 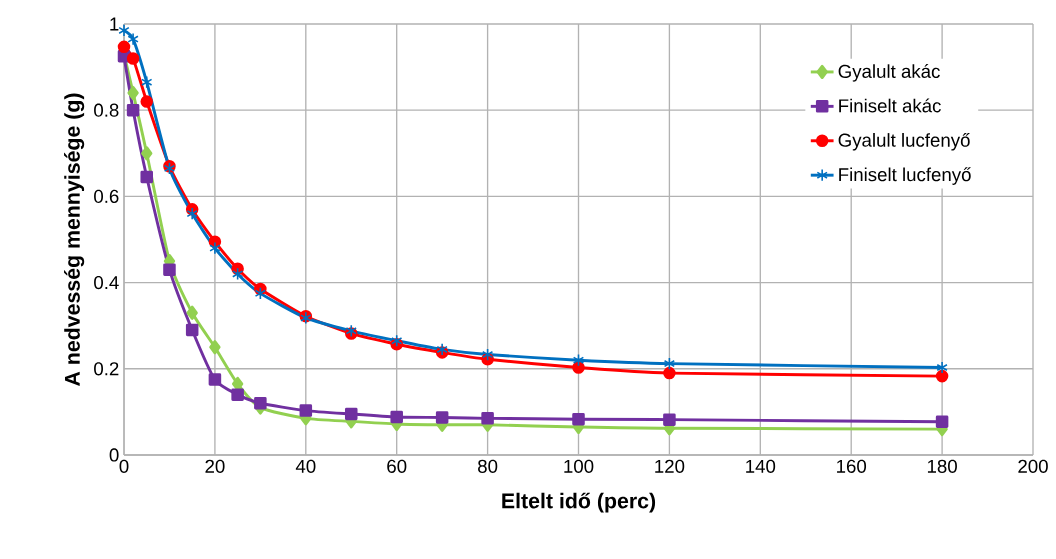 What do you see at coordinates (904, 141) in the screenshot?
I see `legend-label: Gyalult lucfenyő` at bounding box center [904, 141].